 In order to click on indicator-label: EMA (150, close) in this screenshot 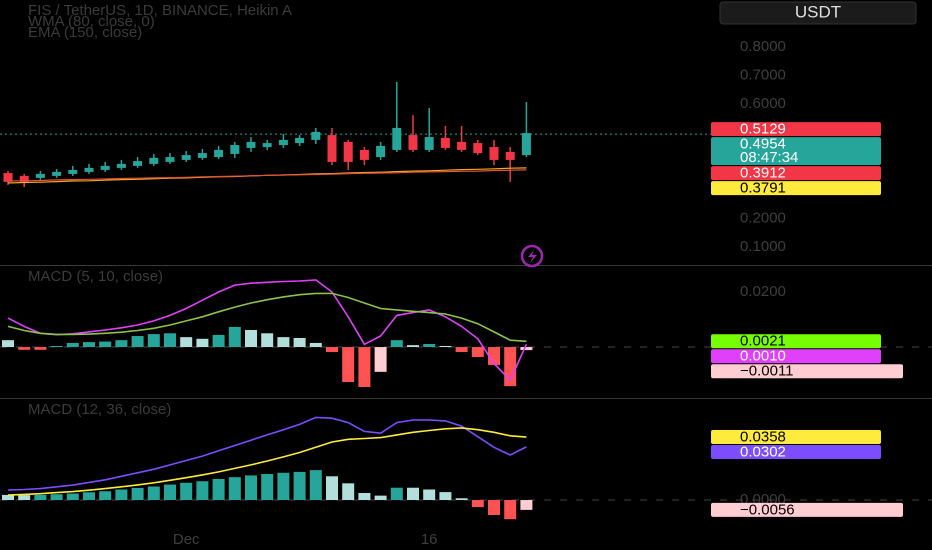, I will do `click(85, 32)`.